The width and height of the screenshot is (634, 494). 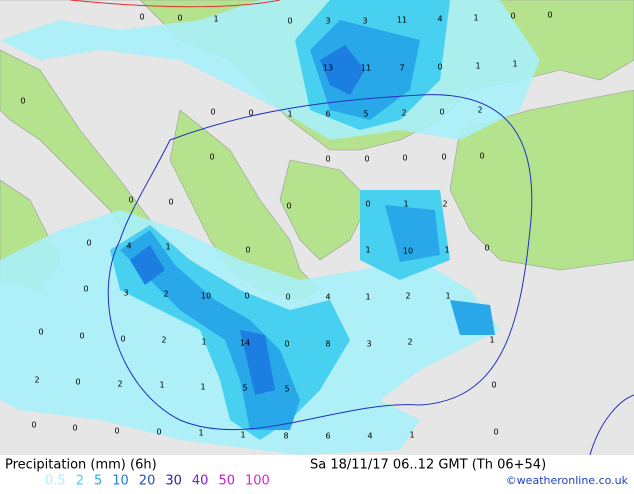 I want to click on legend-title: Precipitation (mm) (6h), so click(x=81, y=465).